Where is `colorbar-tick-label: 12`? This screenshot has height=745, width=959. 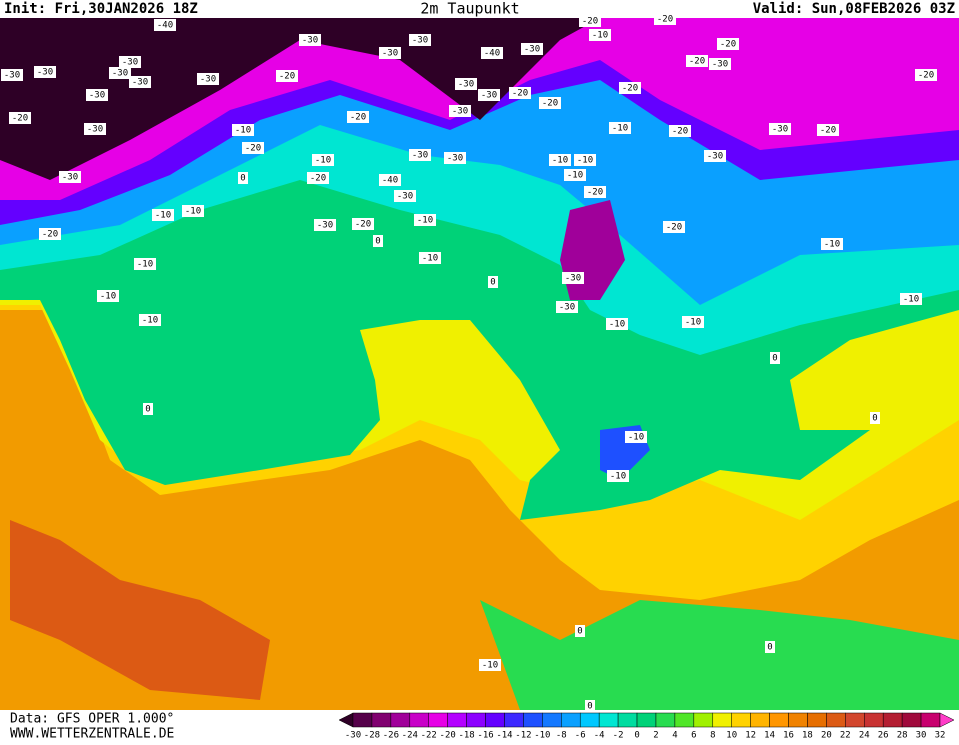
colorbar-tick-label: 12 is located at coordinates (750, 736).